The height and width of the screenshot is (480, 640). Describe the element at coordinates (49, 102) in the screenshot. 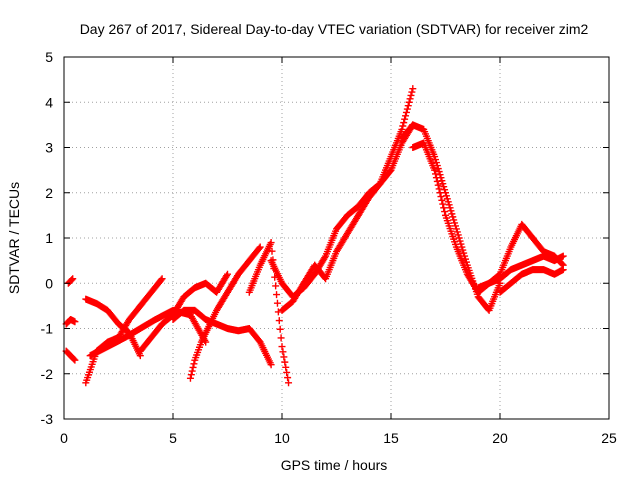

I see `y-tick-label: 4` at that location.